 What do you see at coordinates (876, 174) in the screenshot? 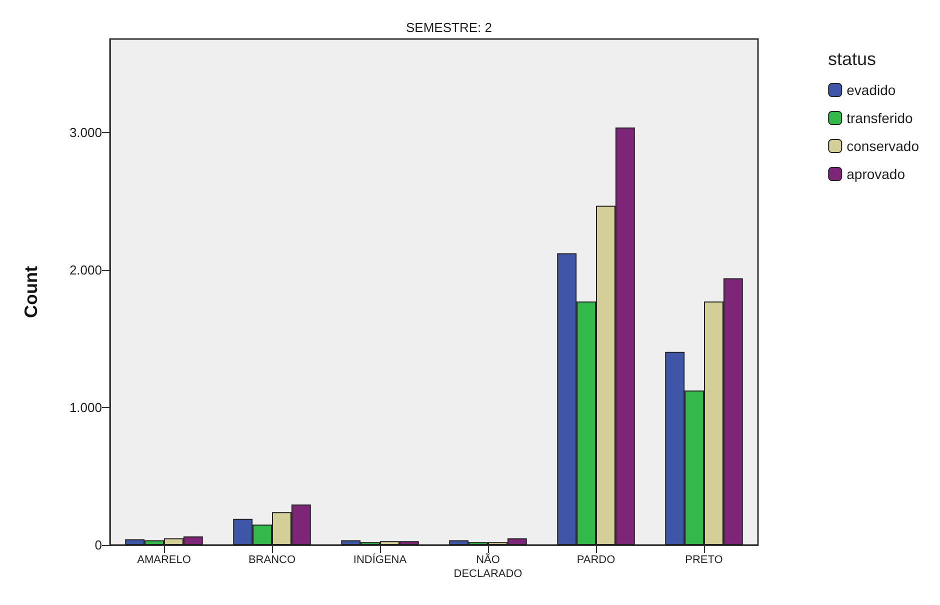
I see `legend-label: aprovado` at bounding box center [876, 174].